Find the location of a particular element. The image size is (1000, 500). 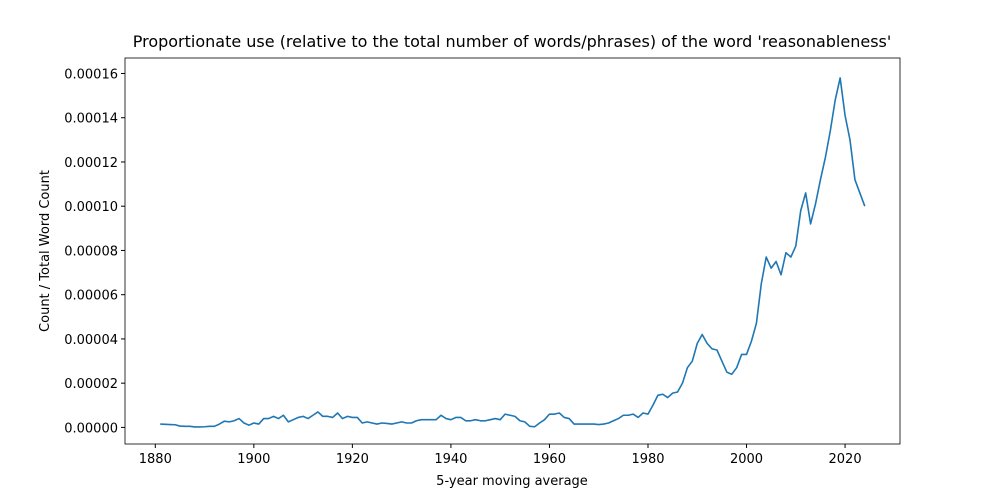

y-tick-label: 0.00000 is located at coordinates (91, 428).